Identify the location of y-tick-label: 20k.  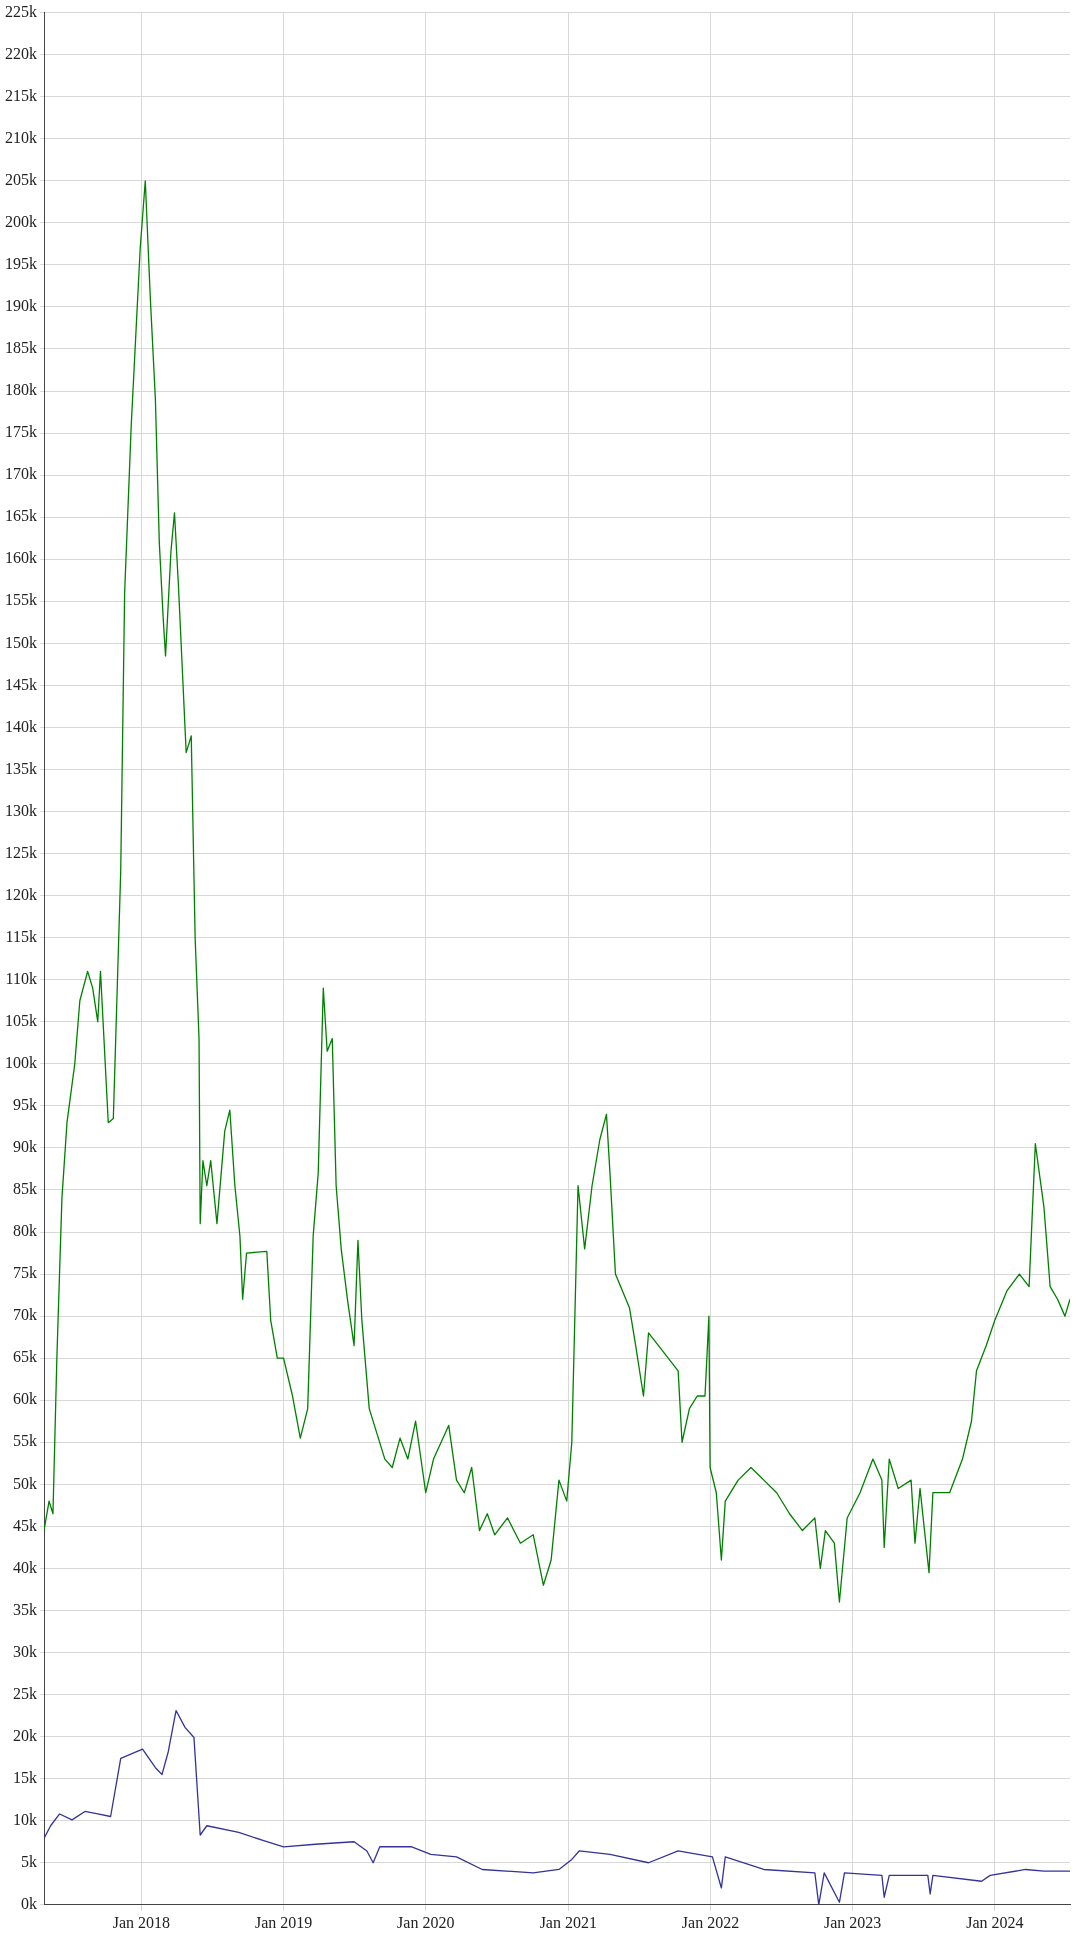
(25, 1735).